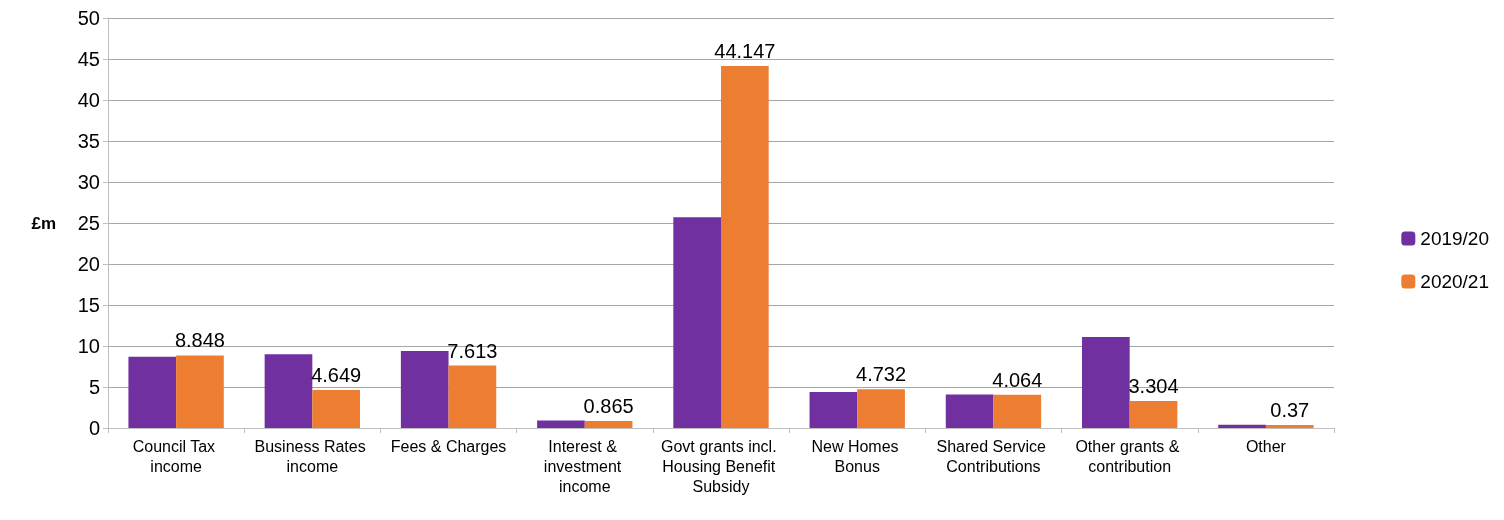  What do you see at coordinates (88, 18) in the screenshot?
I see `y-tick-label: 50` at bounding box center [88, 18].